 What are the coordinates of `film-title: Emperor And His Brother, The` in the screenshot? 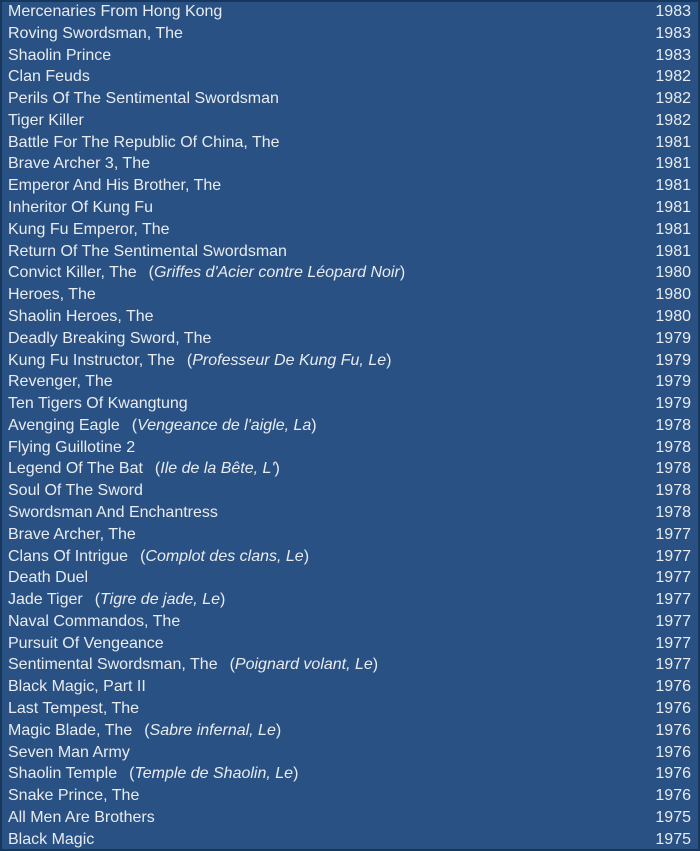 It's located at (115, 186).